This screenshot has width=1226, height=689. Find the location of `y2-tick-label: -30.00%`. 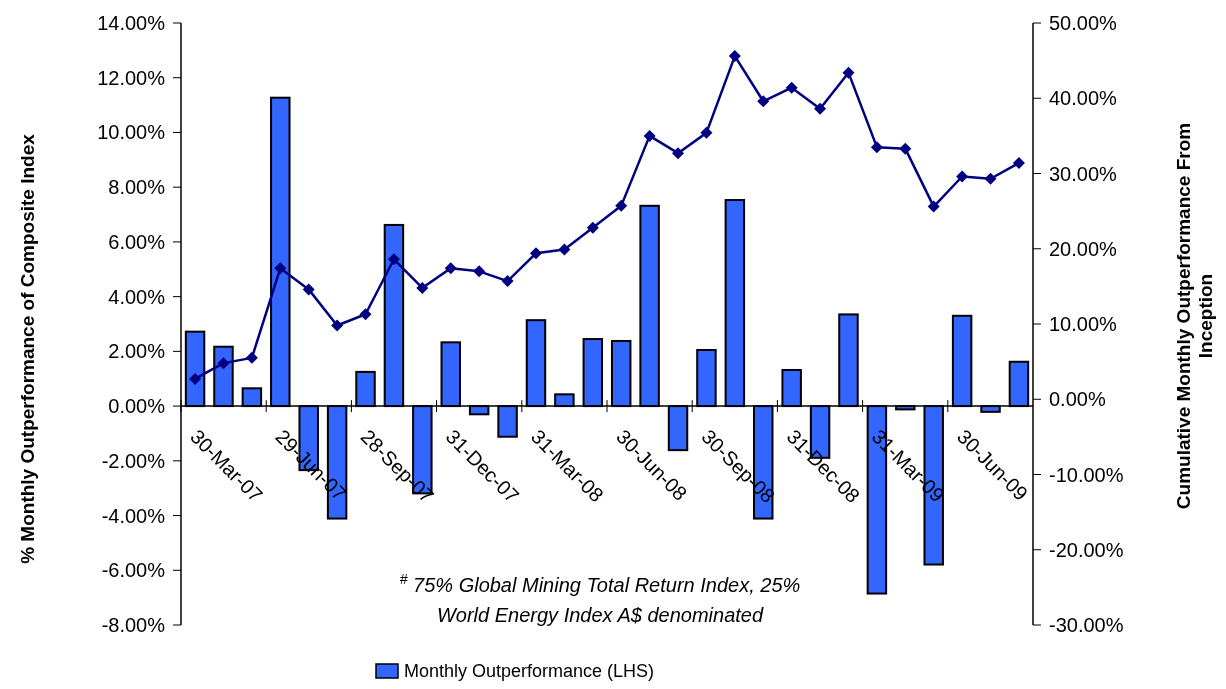

y2-tick-label: -30.00% is located at coordinates (1086, 625).